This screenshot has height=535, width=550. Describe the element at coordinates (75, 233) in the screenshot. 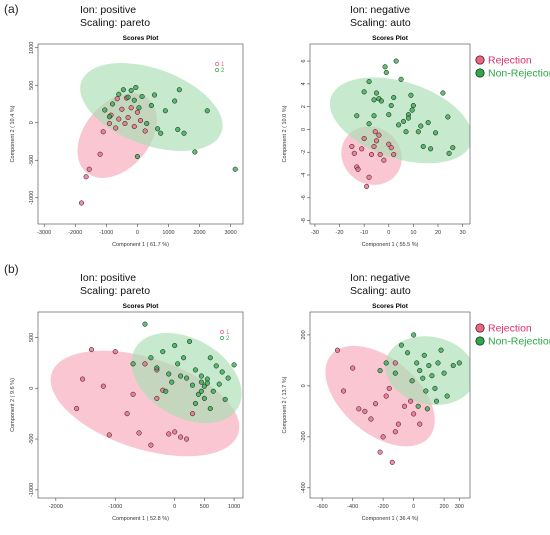

I see `x-tick-label: -2000` at that location.